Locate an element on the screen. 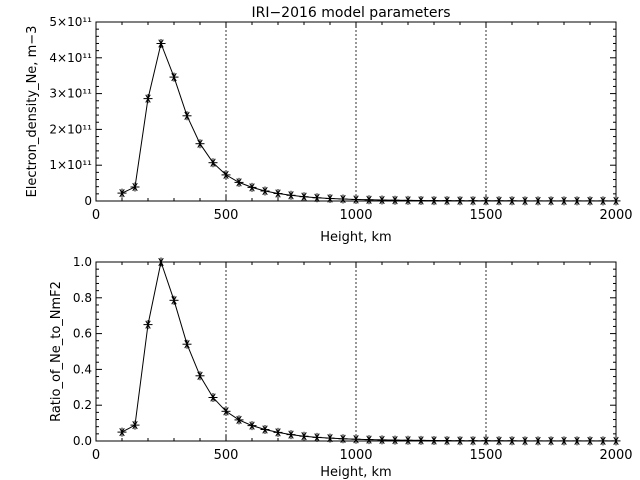 The height and width of the screenshot is (480, 640). x-tick-label: 500 is located at coordinates (226, 455).